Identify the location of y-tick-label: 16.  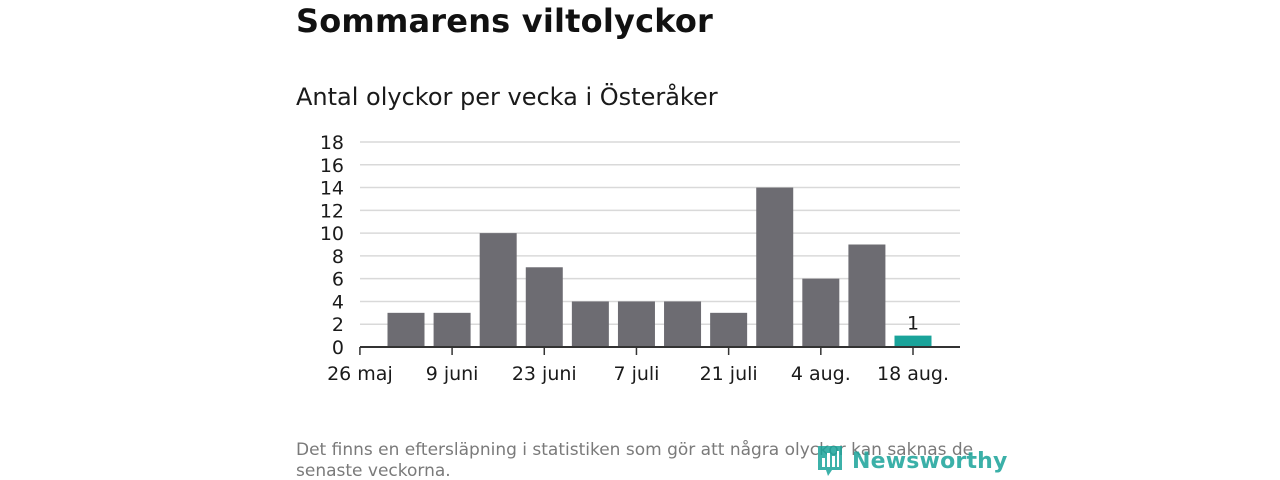
(332, 166).